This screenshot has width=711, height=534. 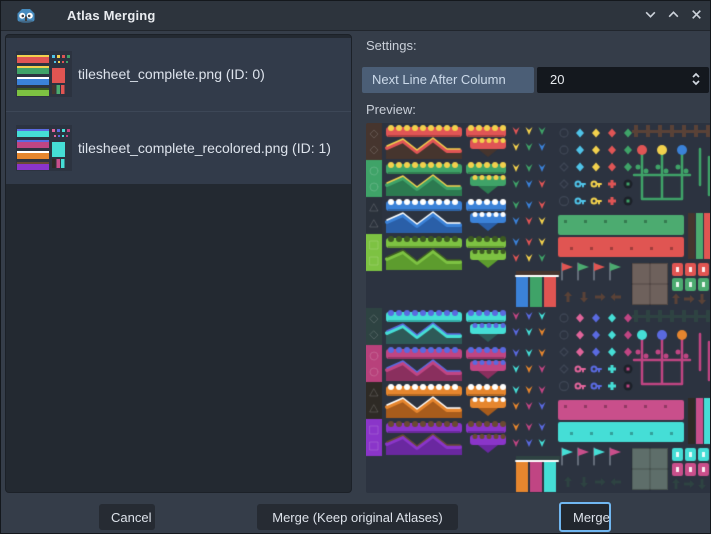 I want to click on atlas-item-label: tilesheet_complete.png (ID: 0), so click(x=171, y=74).